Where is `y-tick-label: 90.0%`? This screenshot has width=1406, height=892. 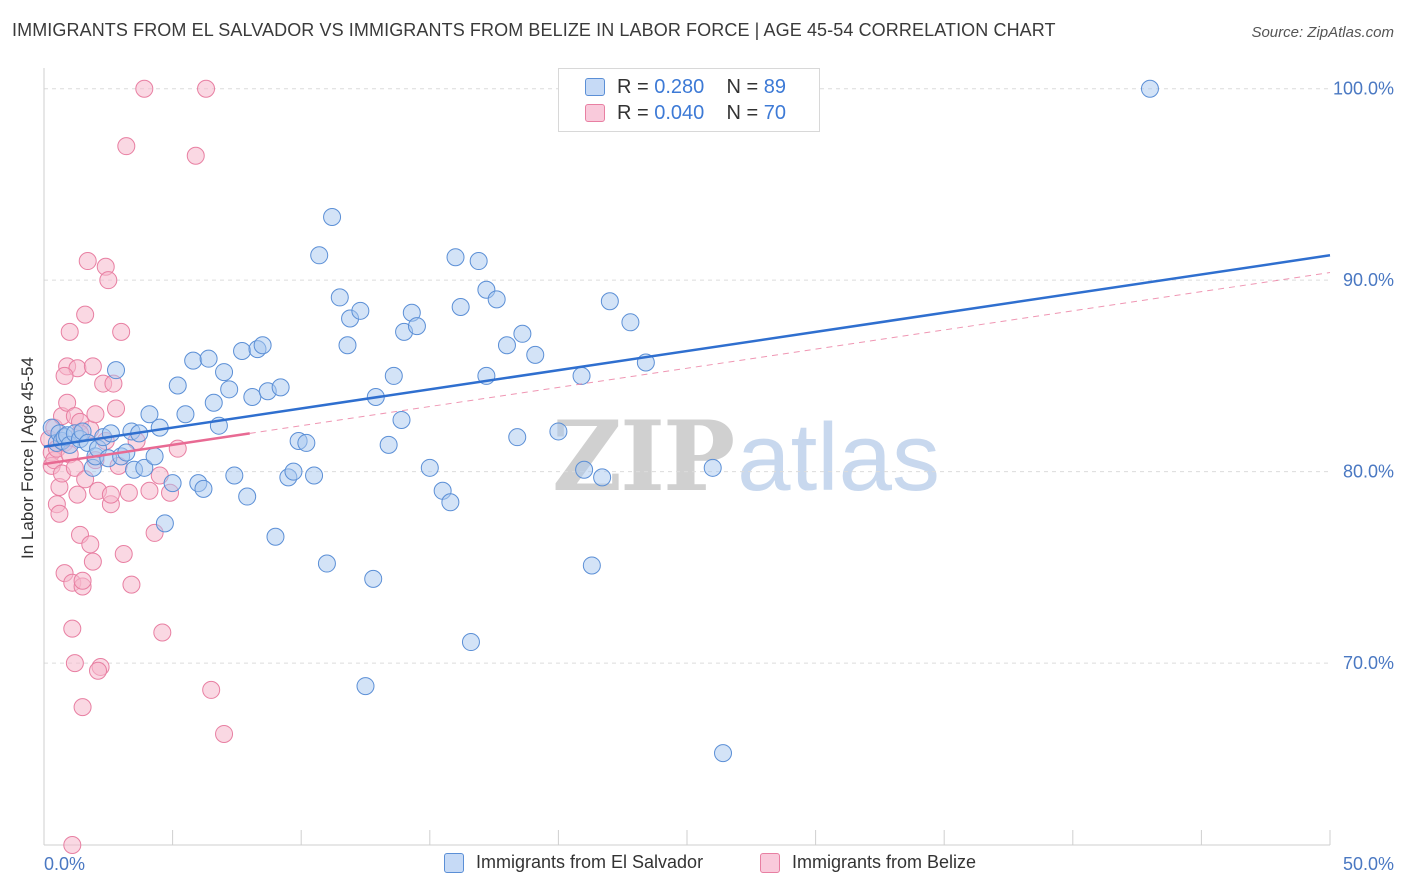 y-tick-label: 90.0% is located at coordinates (1368, 280).